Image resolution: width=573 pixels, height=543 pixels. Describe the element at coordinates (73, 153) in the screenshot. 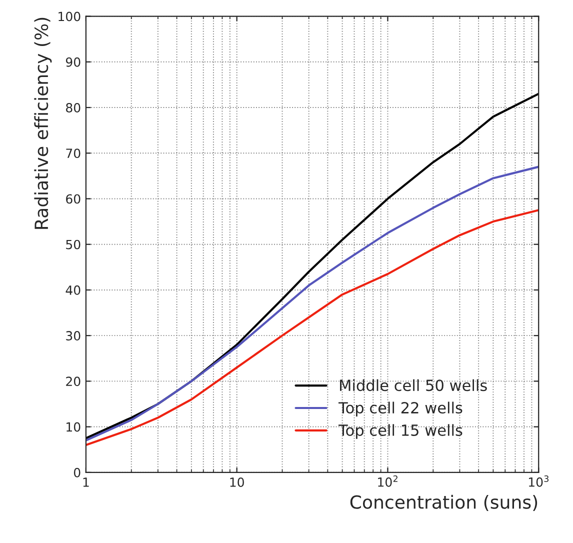

I see `y-tick-label: 70` at that location.